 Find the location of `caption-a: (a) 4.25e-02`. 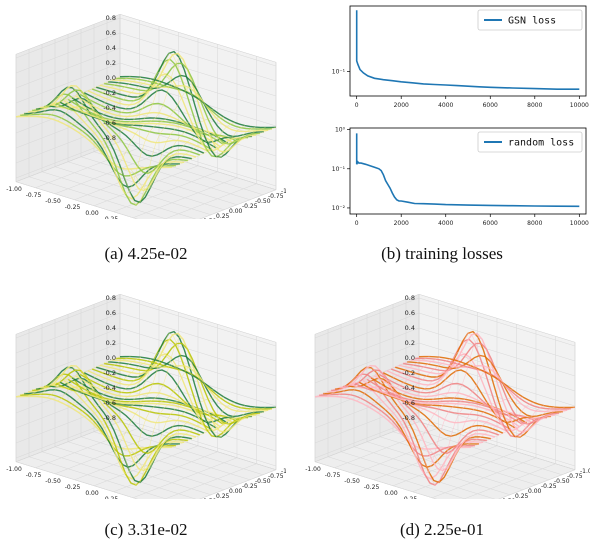

caption-a: (a) 4.25e-02 is located at coordinates (146, 253).